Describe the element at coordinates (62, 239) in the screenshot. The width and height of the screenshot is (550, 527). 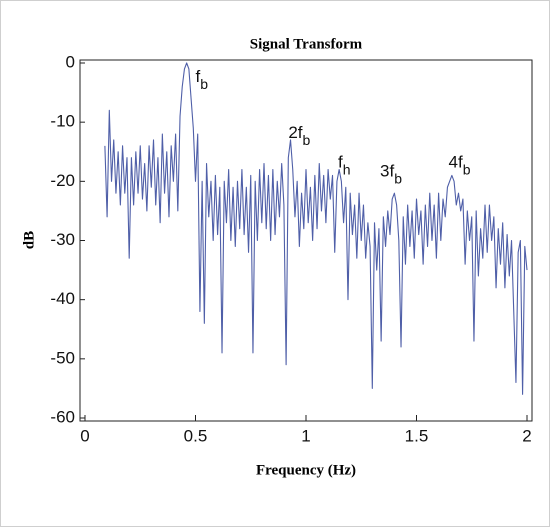
I see `y-tick-label: -30` at that location.